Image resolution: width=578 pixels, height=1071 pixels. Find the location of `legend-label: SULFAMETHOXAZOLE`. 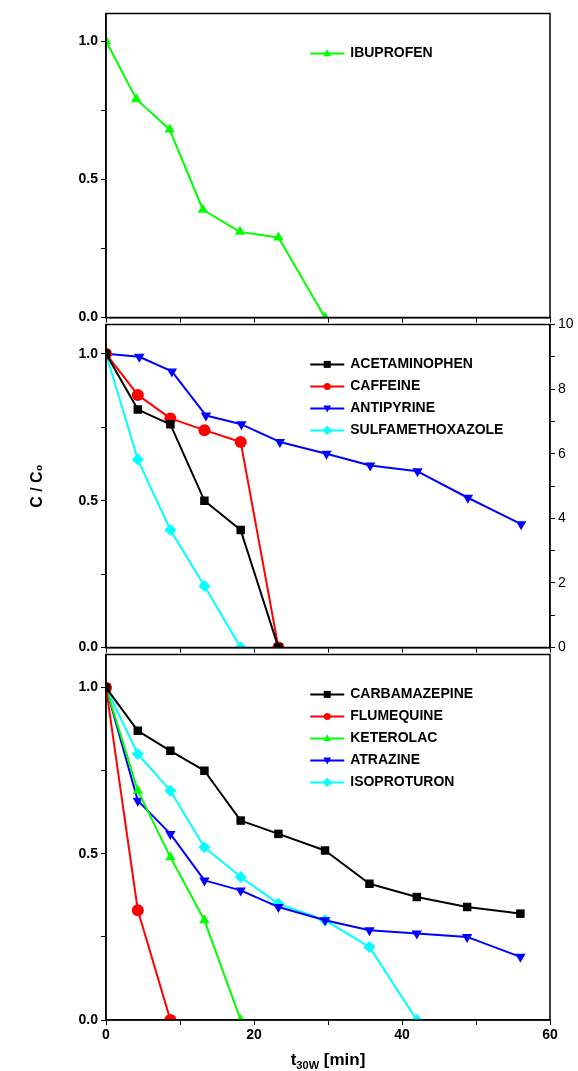

legend-label: SULFAMETHOXAZOLE is located at coordinates (427, 429).